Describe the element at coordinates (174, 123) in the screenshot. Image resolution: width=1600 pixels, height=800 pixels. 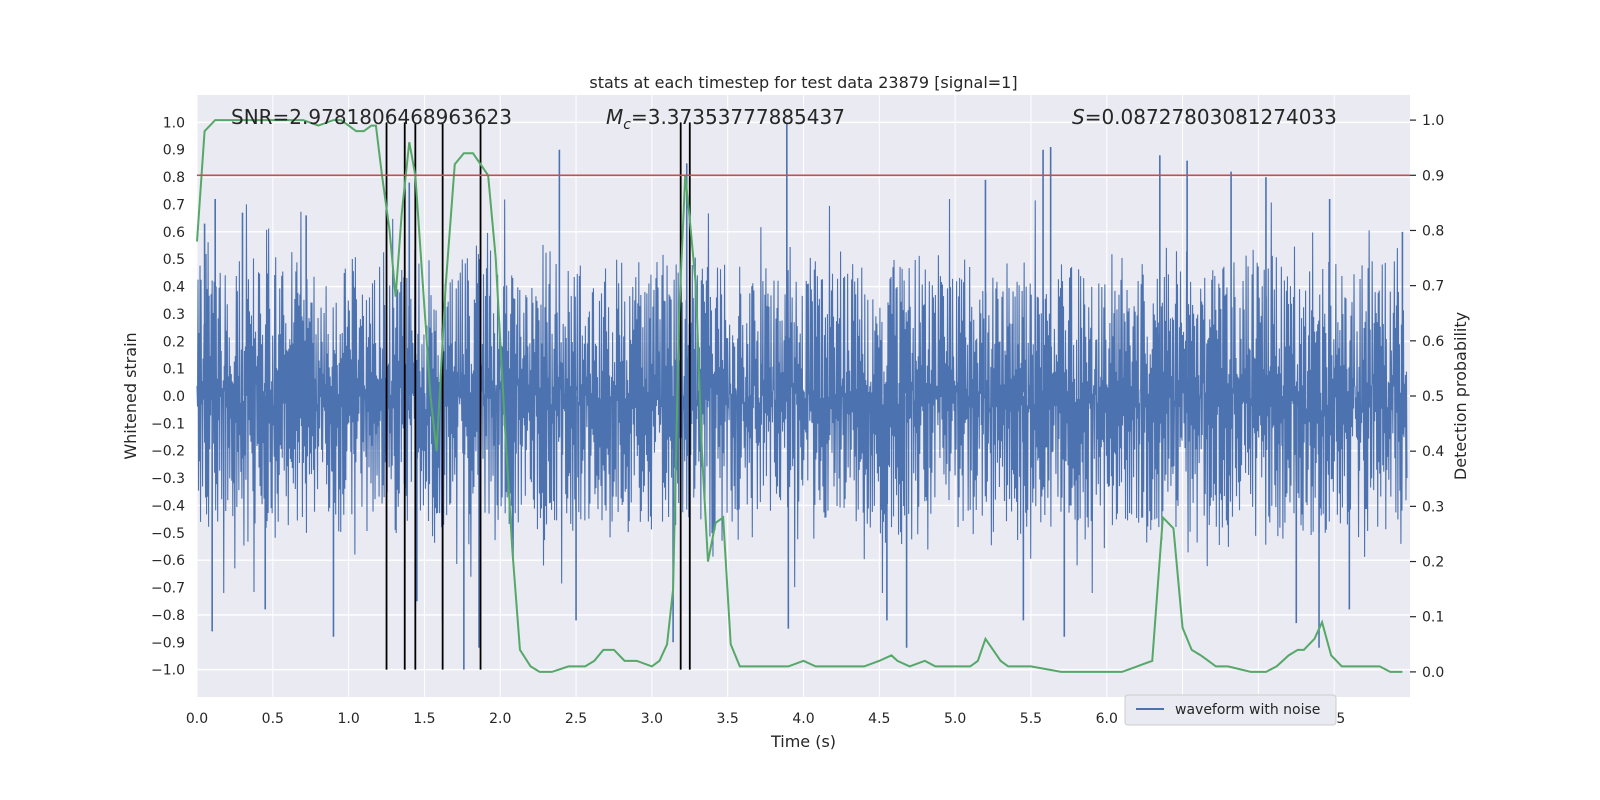
I see `y-tick-label: 1.0` at that location.